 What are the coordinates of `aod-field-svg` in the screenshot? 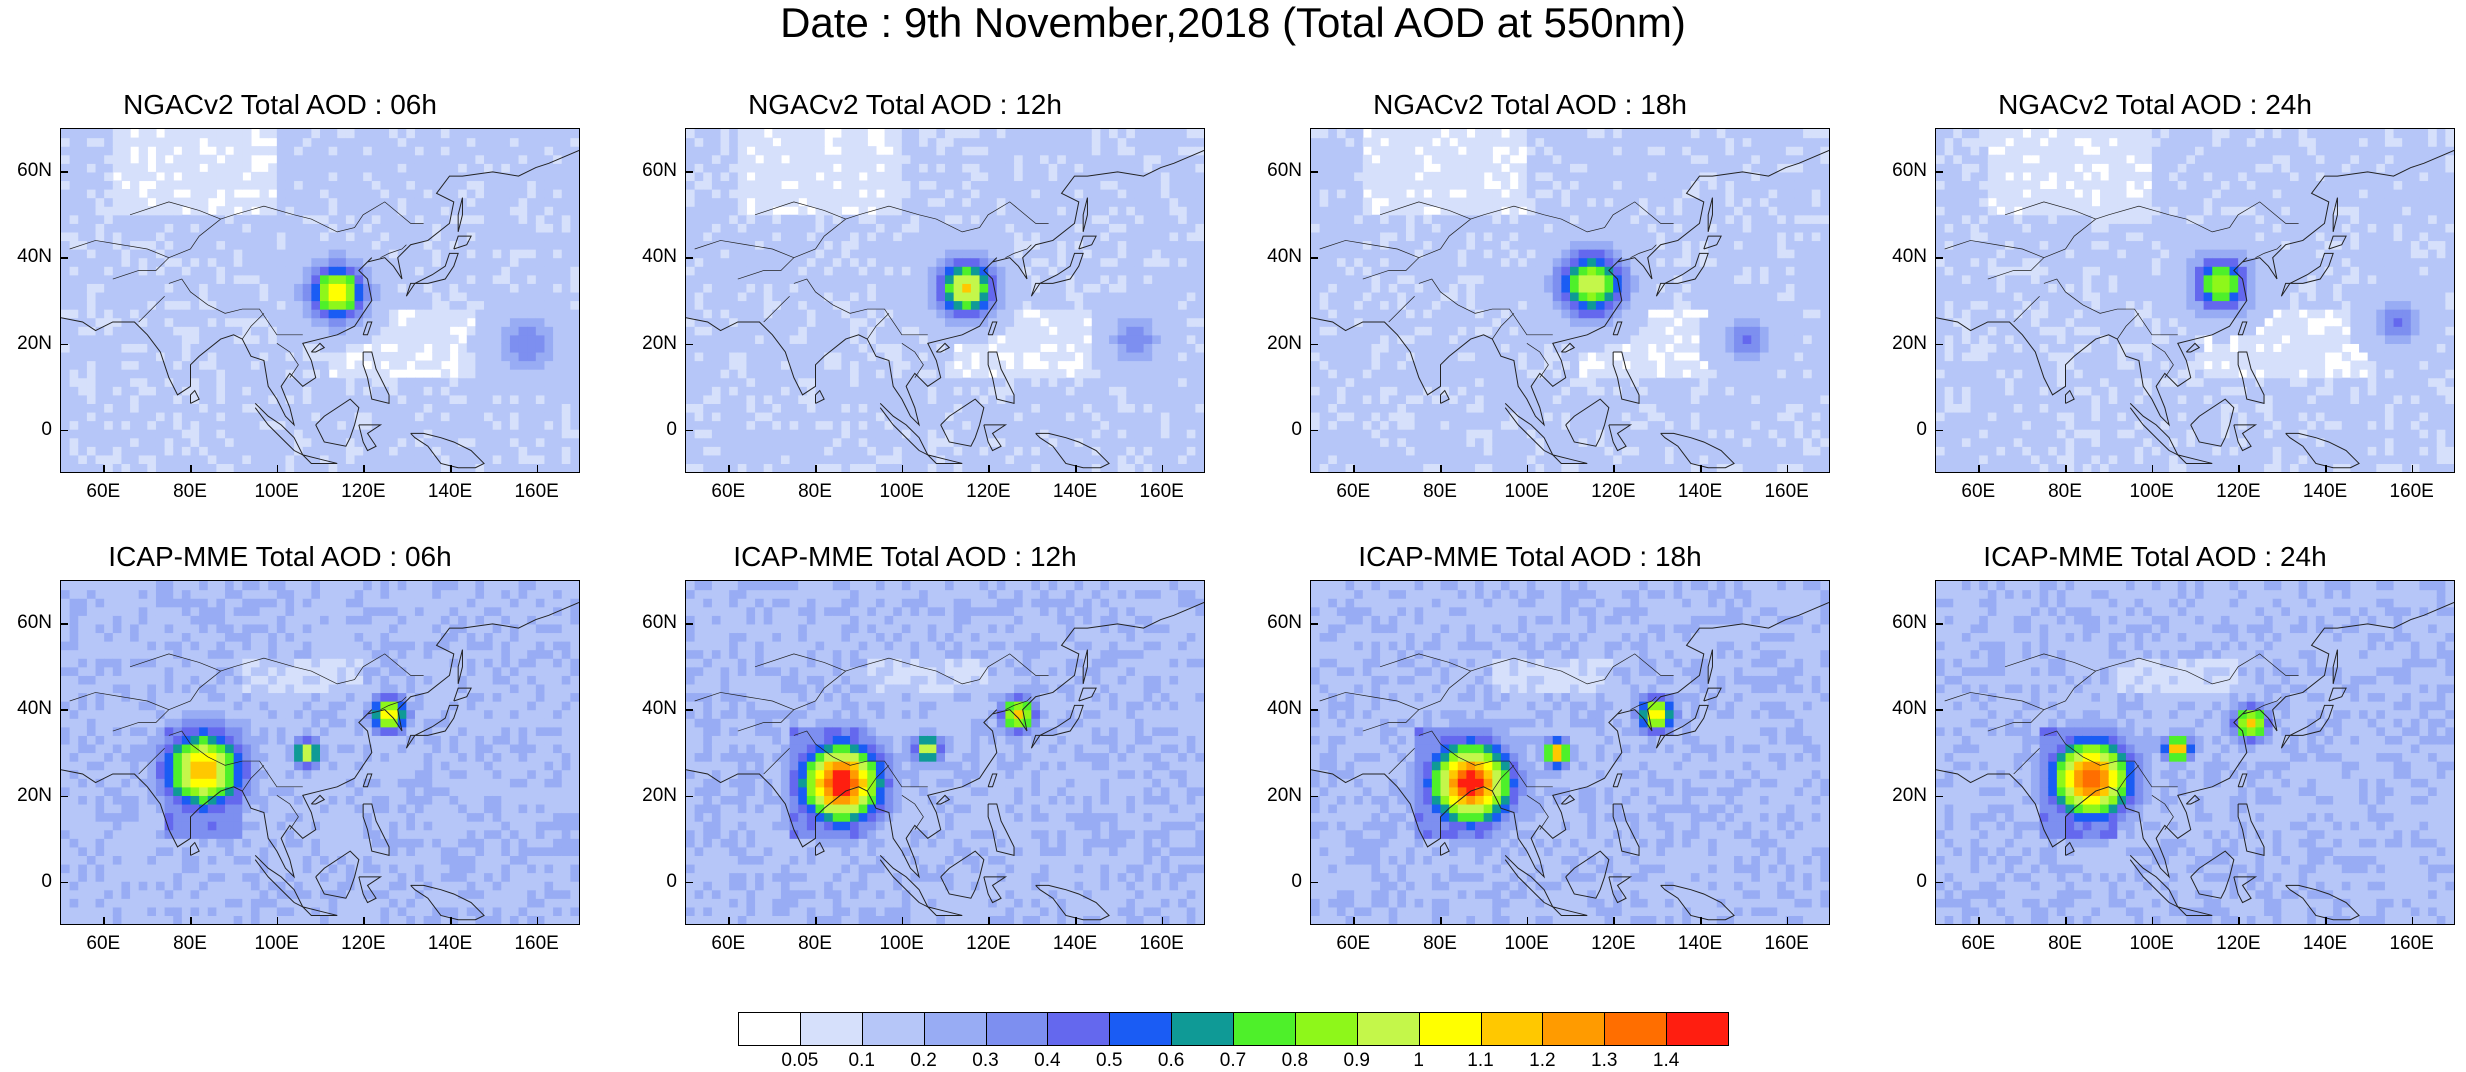 It's located at (945, 300).